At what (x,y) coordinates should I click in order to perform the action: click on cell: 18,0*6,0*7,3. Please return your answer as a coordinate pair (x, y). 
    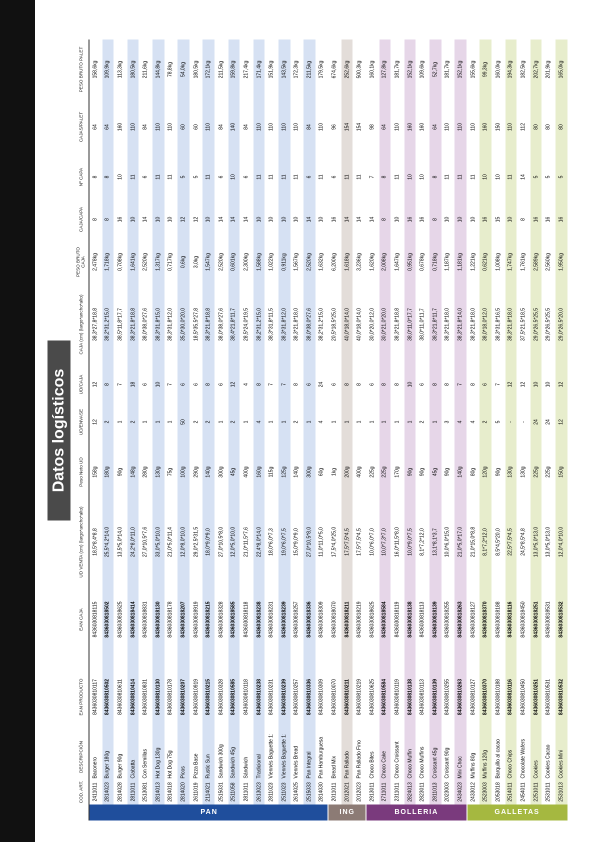
    Looking at the image, I should click on (271, 542).